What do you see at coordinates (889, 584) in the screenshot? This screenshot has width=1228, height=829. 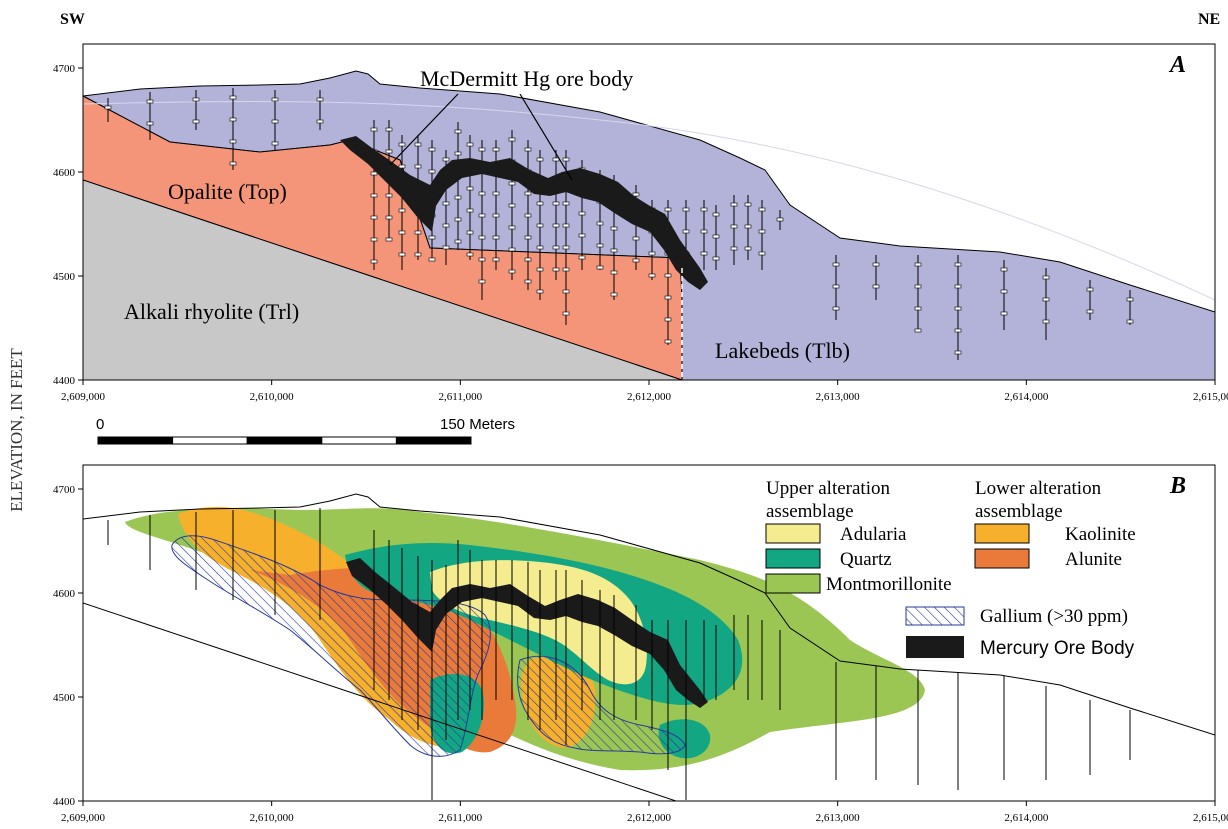 I see `legend-label-montmorillonite: Montmorillonite` at bounding box center [889, 584].